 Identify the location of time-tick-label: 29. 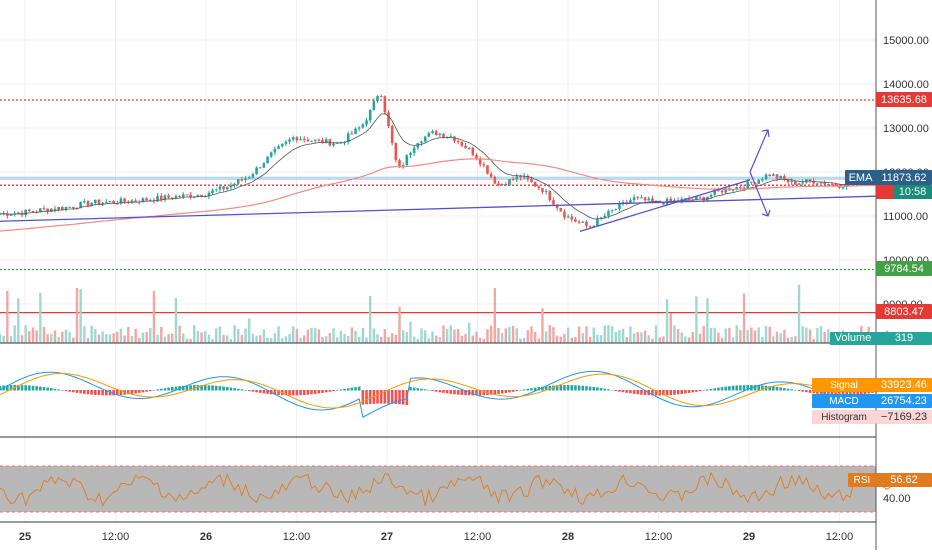
(749, 537).